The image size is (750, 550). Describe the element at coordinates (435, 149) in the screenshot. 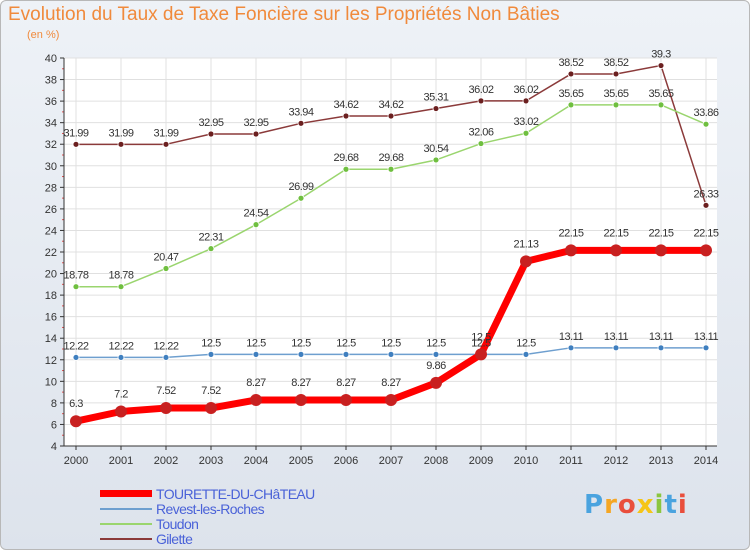

I see `data-label: 30.54` at that location.